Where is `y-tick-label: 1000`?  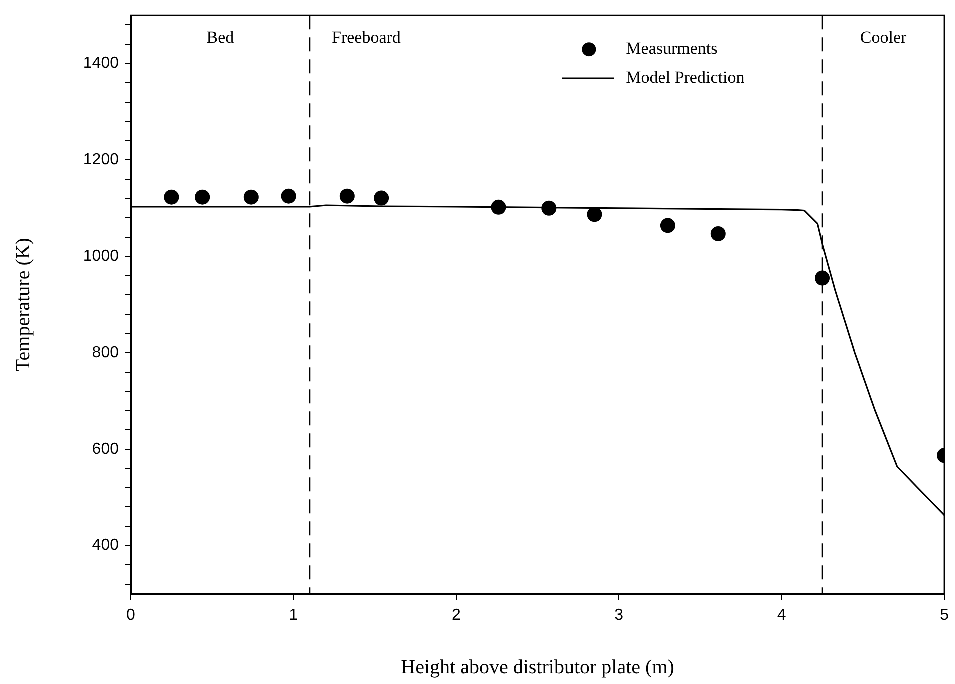
y-tick-label: 1000 is located at coordinates (101, 257).